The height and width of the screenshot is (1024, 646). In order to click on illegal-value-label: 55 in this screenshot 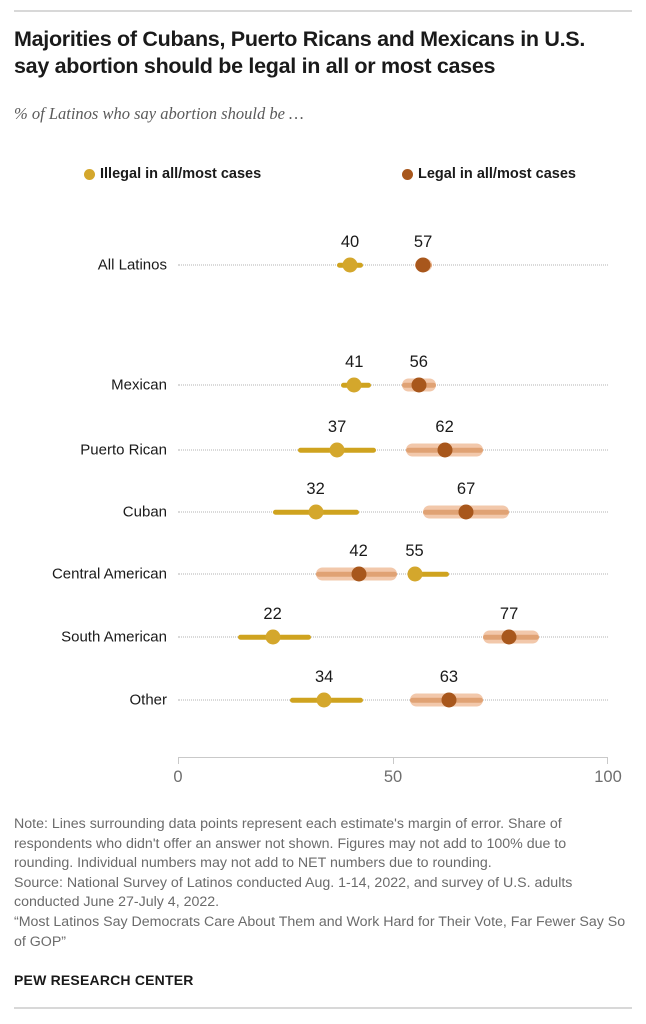, I will do `click(414, 551)`.